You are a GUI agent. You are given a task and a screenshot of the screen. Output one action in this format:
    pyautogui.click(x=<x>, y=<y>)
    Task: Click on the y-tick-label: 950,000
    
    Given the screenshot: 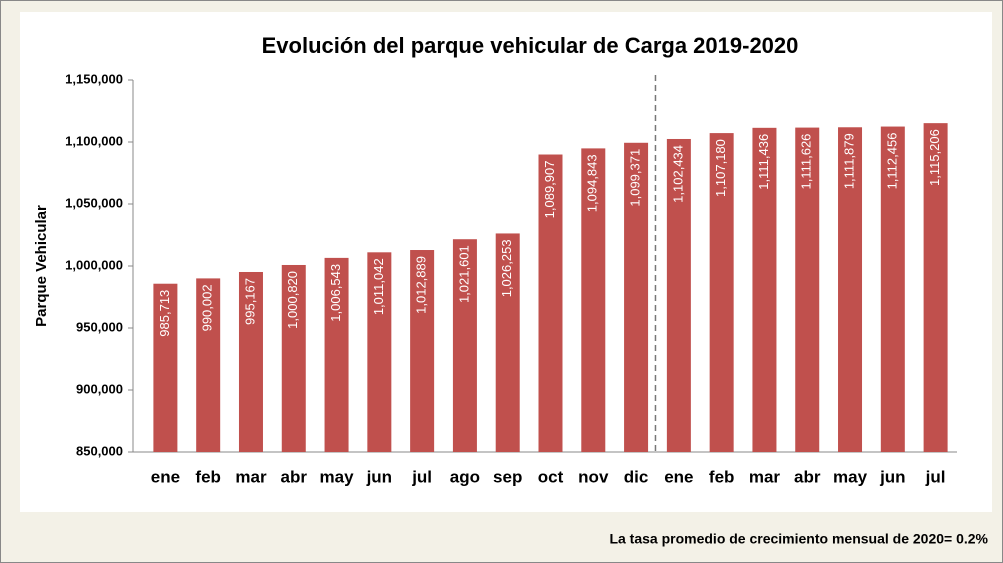 What is the action you would take?
    pyautogui.click(x=99, y=326)
    